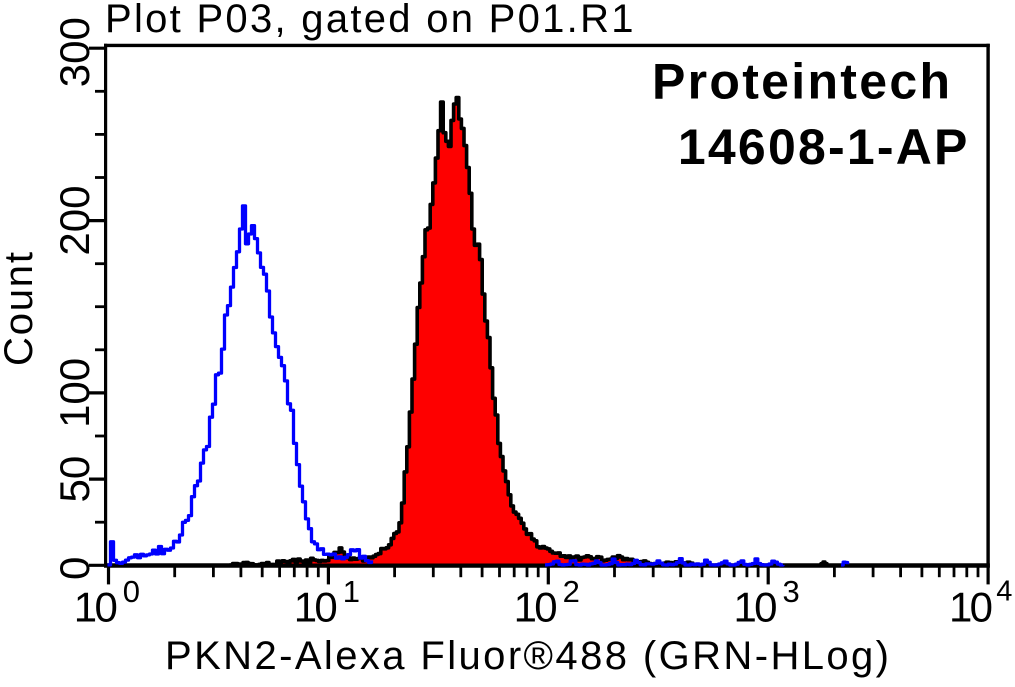 The width and height of the screenshot is (1015, 687). I want to click on svg-text: 1, so click(351, 591).